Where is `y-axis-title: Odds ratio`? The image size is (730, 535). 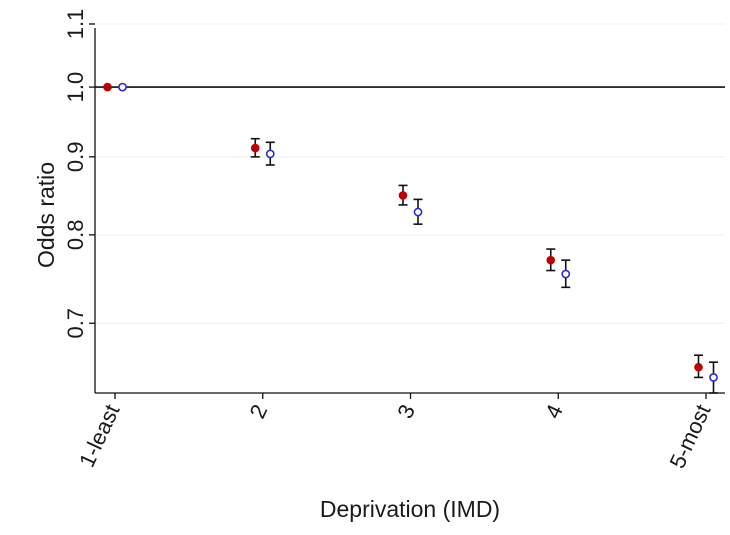
y-axis-title: Odds ratio is located at coordinates (46, 215).